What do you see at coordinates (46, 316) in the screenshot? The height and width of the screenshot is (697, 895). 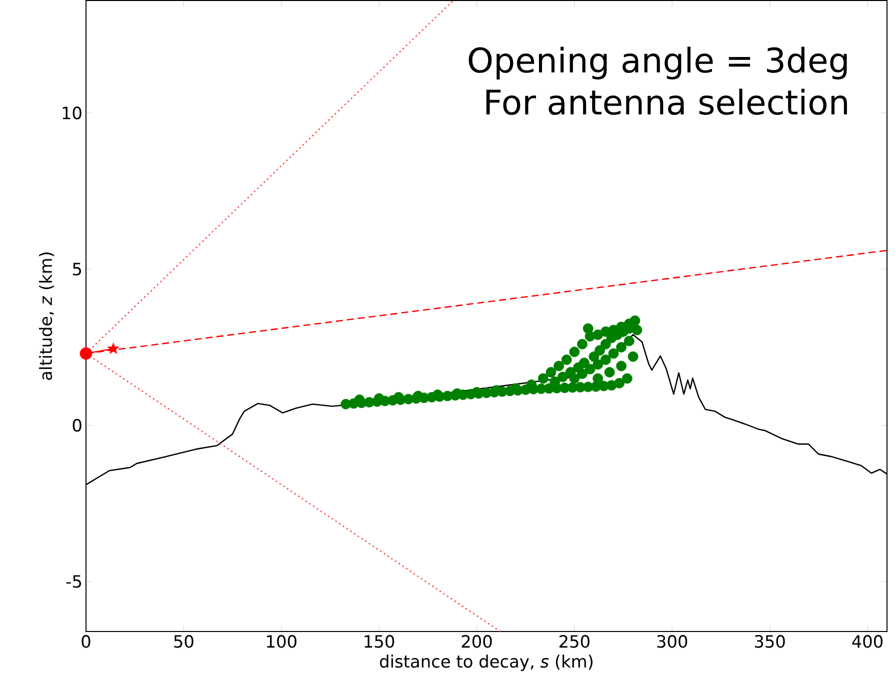 I see `y-axis-title: altitude, z (km)` at bounding box center [46, 316].